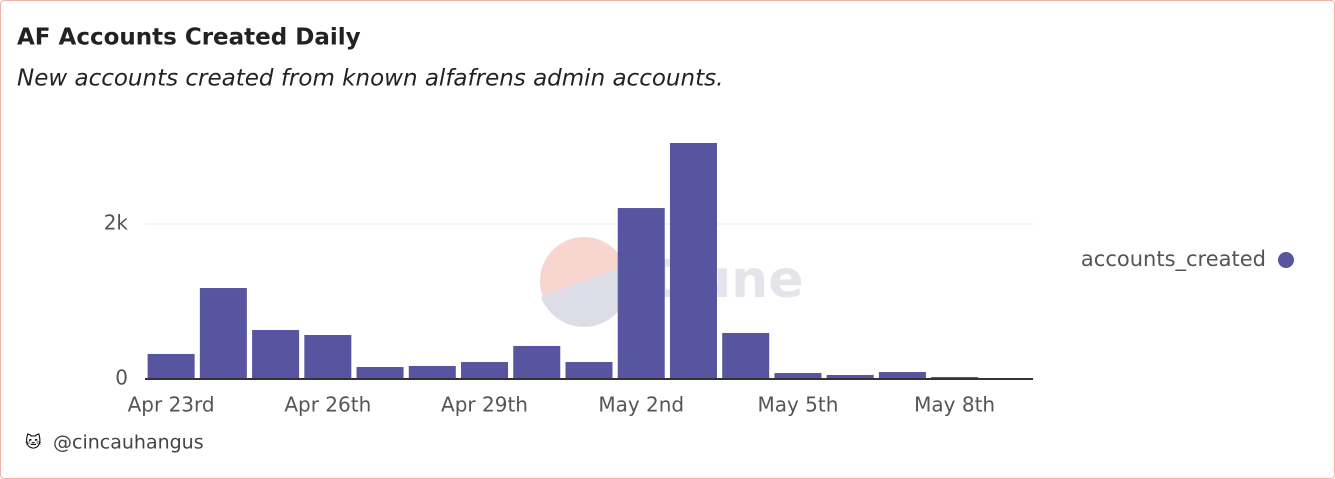 This screenshot has height=479, width=1335. I want to click on y-tick-label: 2k, so click(116, 223).